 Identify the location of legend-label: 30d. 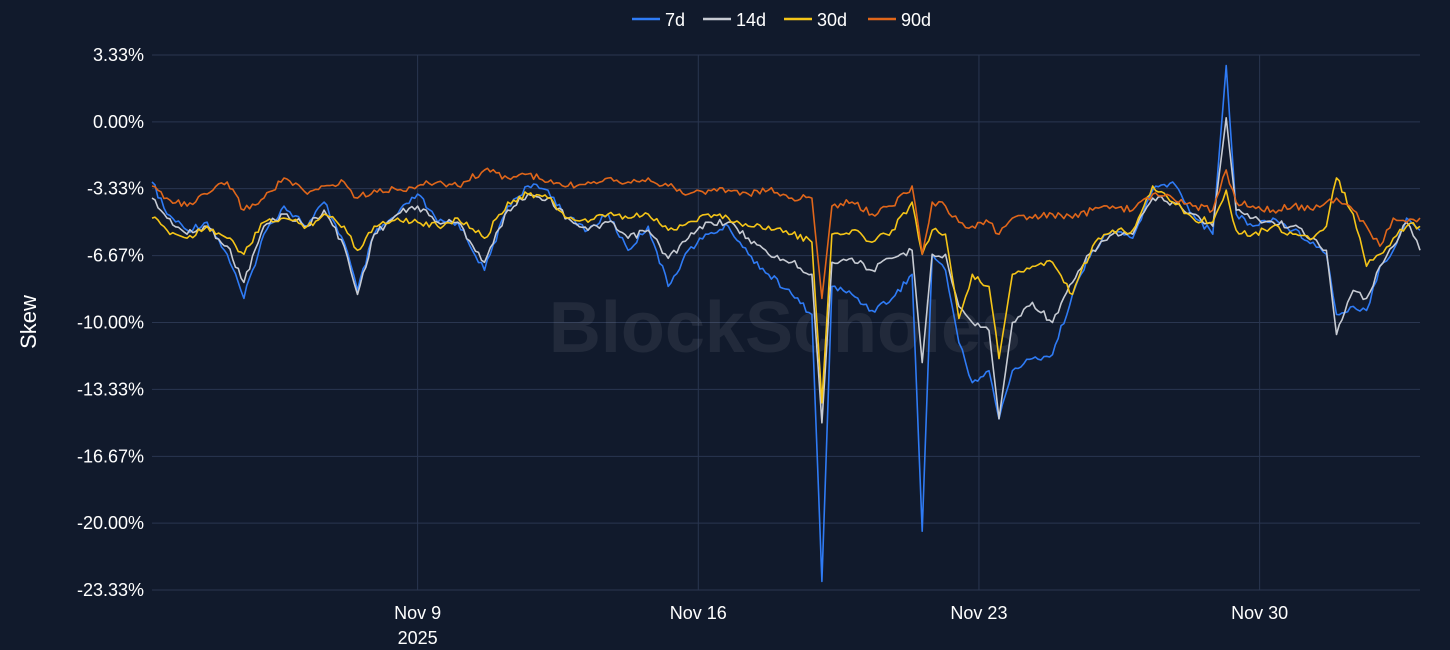
(832, 20).